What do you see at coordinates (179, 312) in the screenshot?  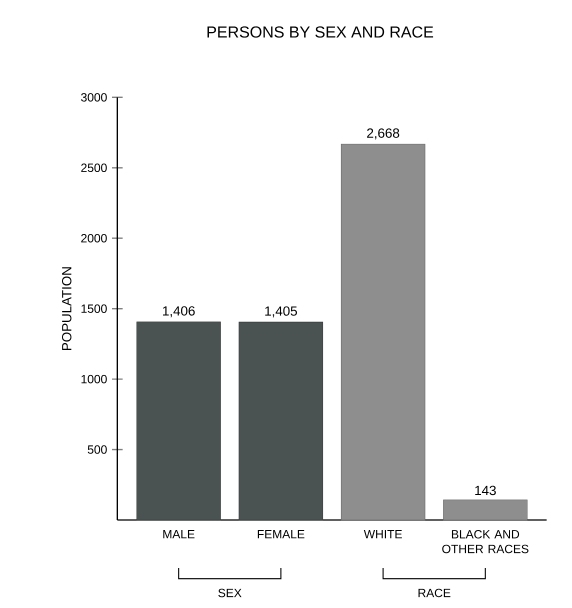 I see `data-label: 1,406` at bounding box center [179, 312].